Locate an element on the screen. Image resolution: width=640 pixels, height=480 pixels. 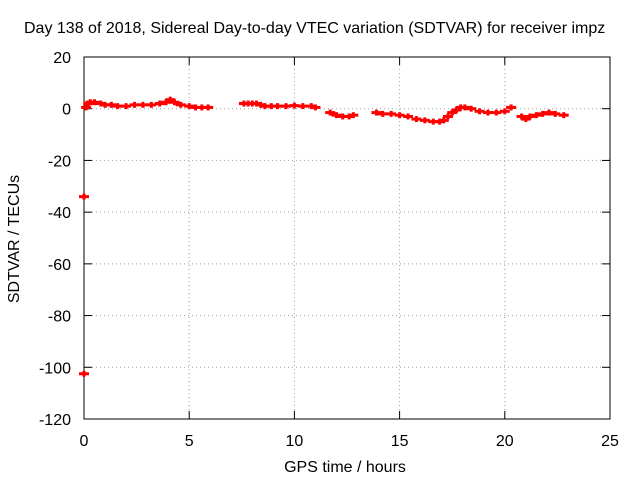
y-tick-label: -100 is located at coordinates (55, 368).